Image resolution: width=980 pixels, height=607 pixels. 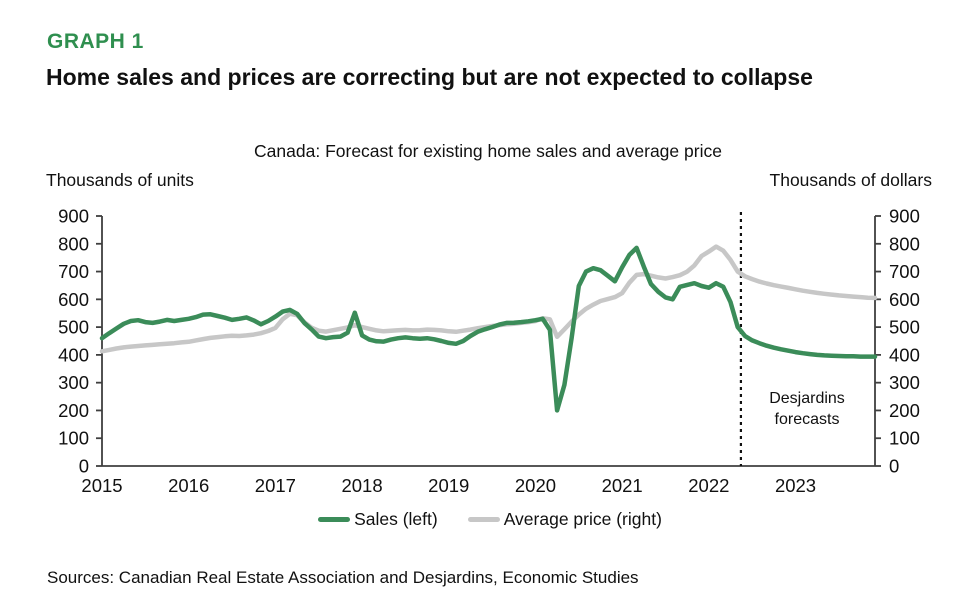 What do you see at coordinates (275, 485) in the screenshot?
I see `x-axis-tick-label: 2017` at bounding box center [275, 485].